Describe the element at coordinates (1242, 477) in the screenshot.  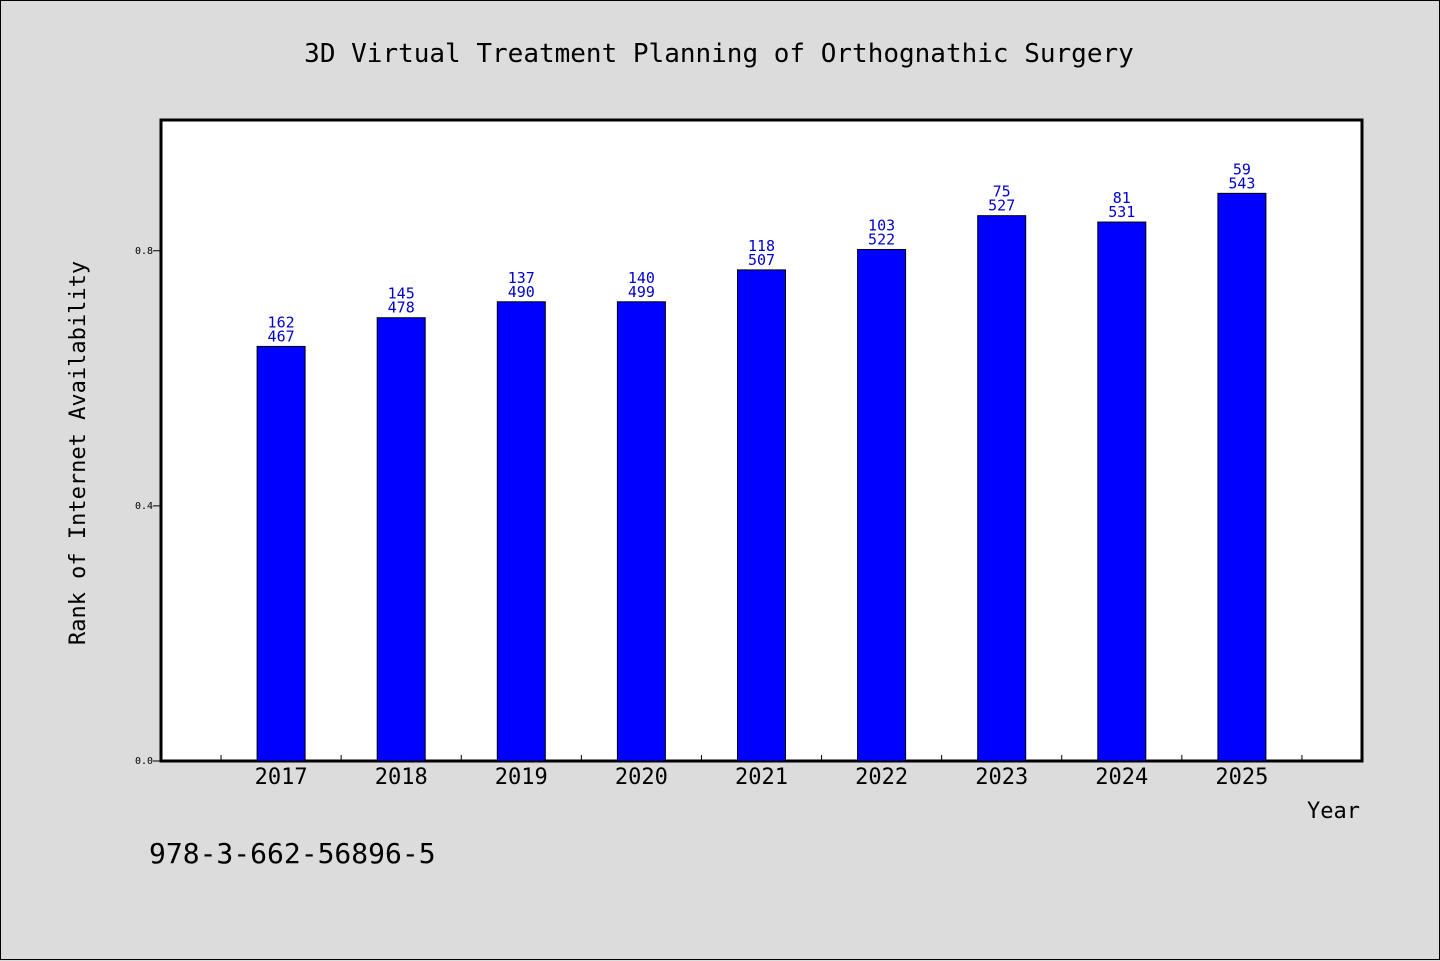
I see `bar-2025` at that location.